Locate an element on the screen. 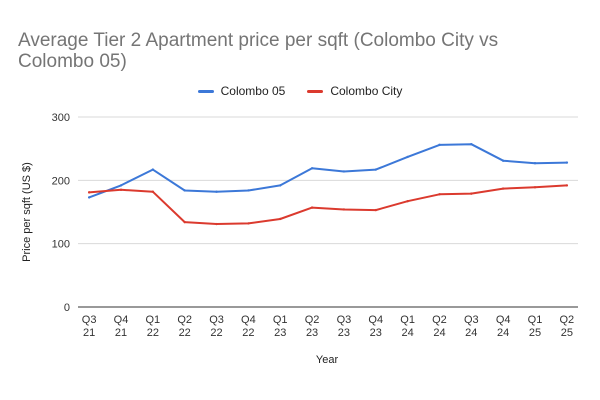 The height and width of the screenshot is (400, 600). legend-label-colombo-city: Colombo City is located at coordinates (366, 91).